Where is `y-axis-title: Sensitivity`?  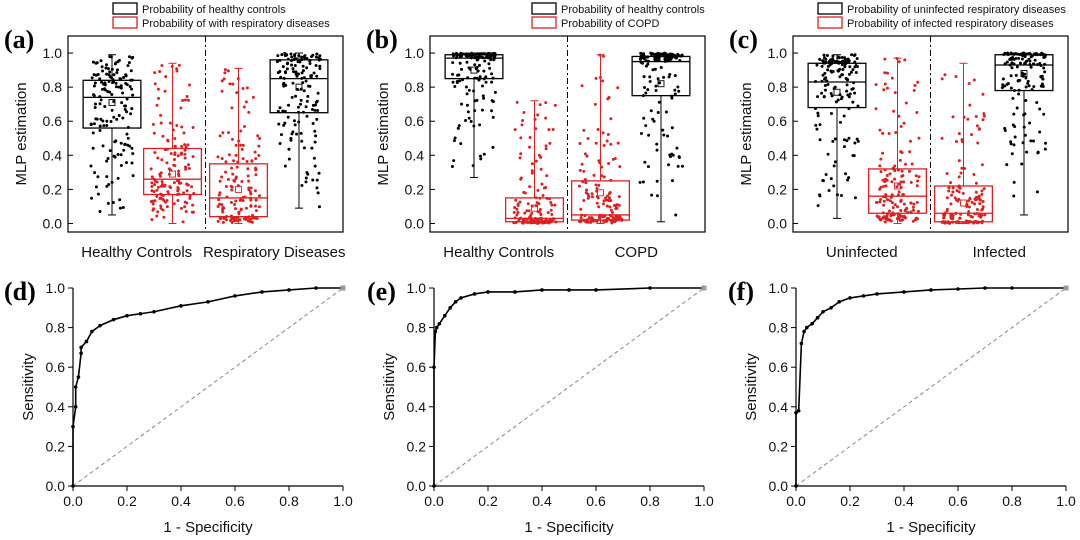
y-axis-title: Sensitivity is located at coordinates (751, 387).